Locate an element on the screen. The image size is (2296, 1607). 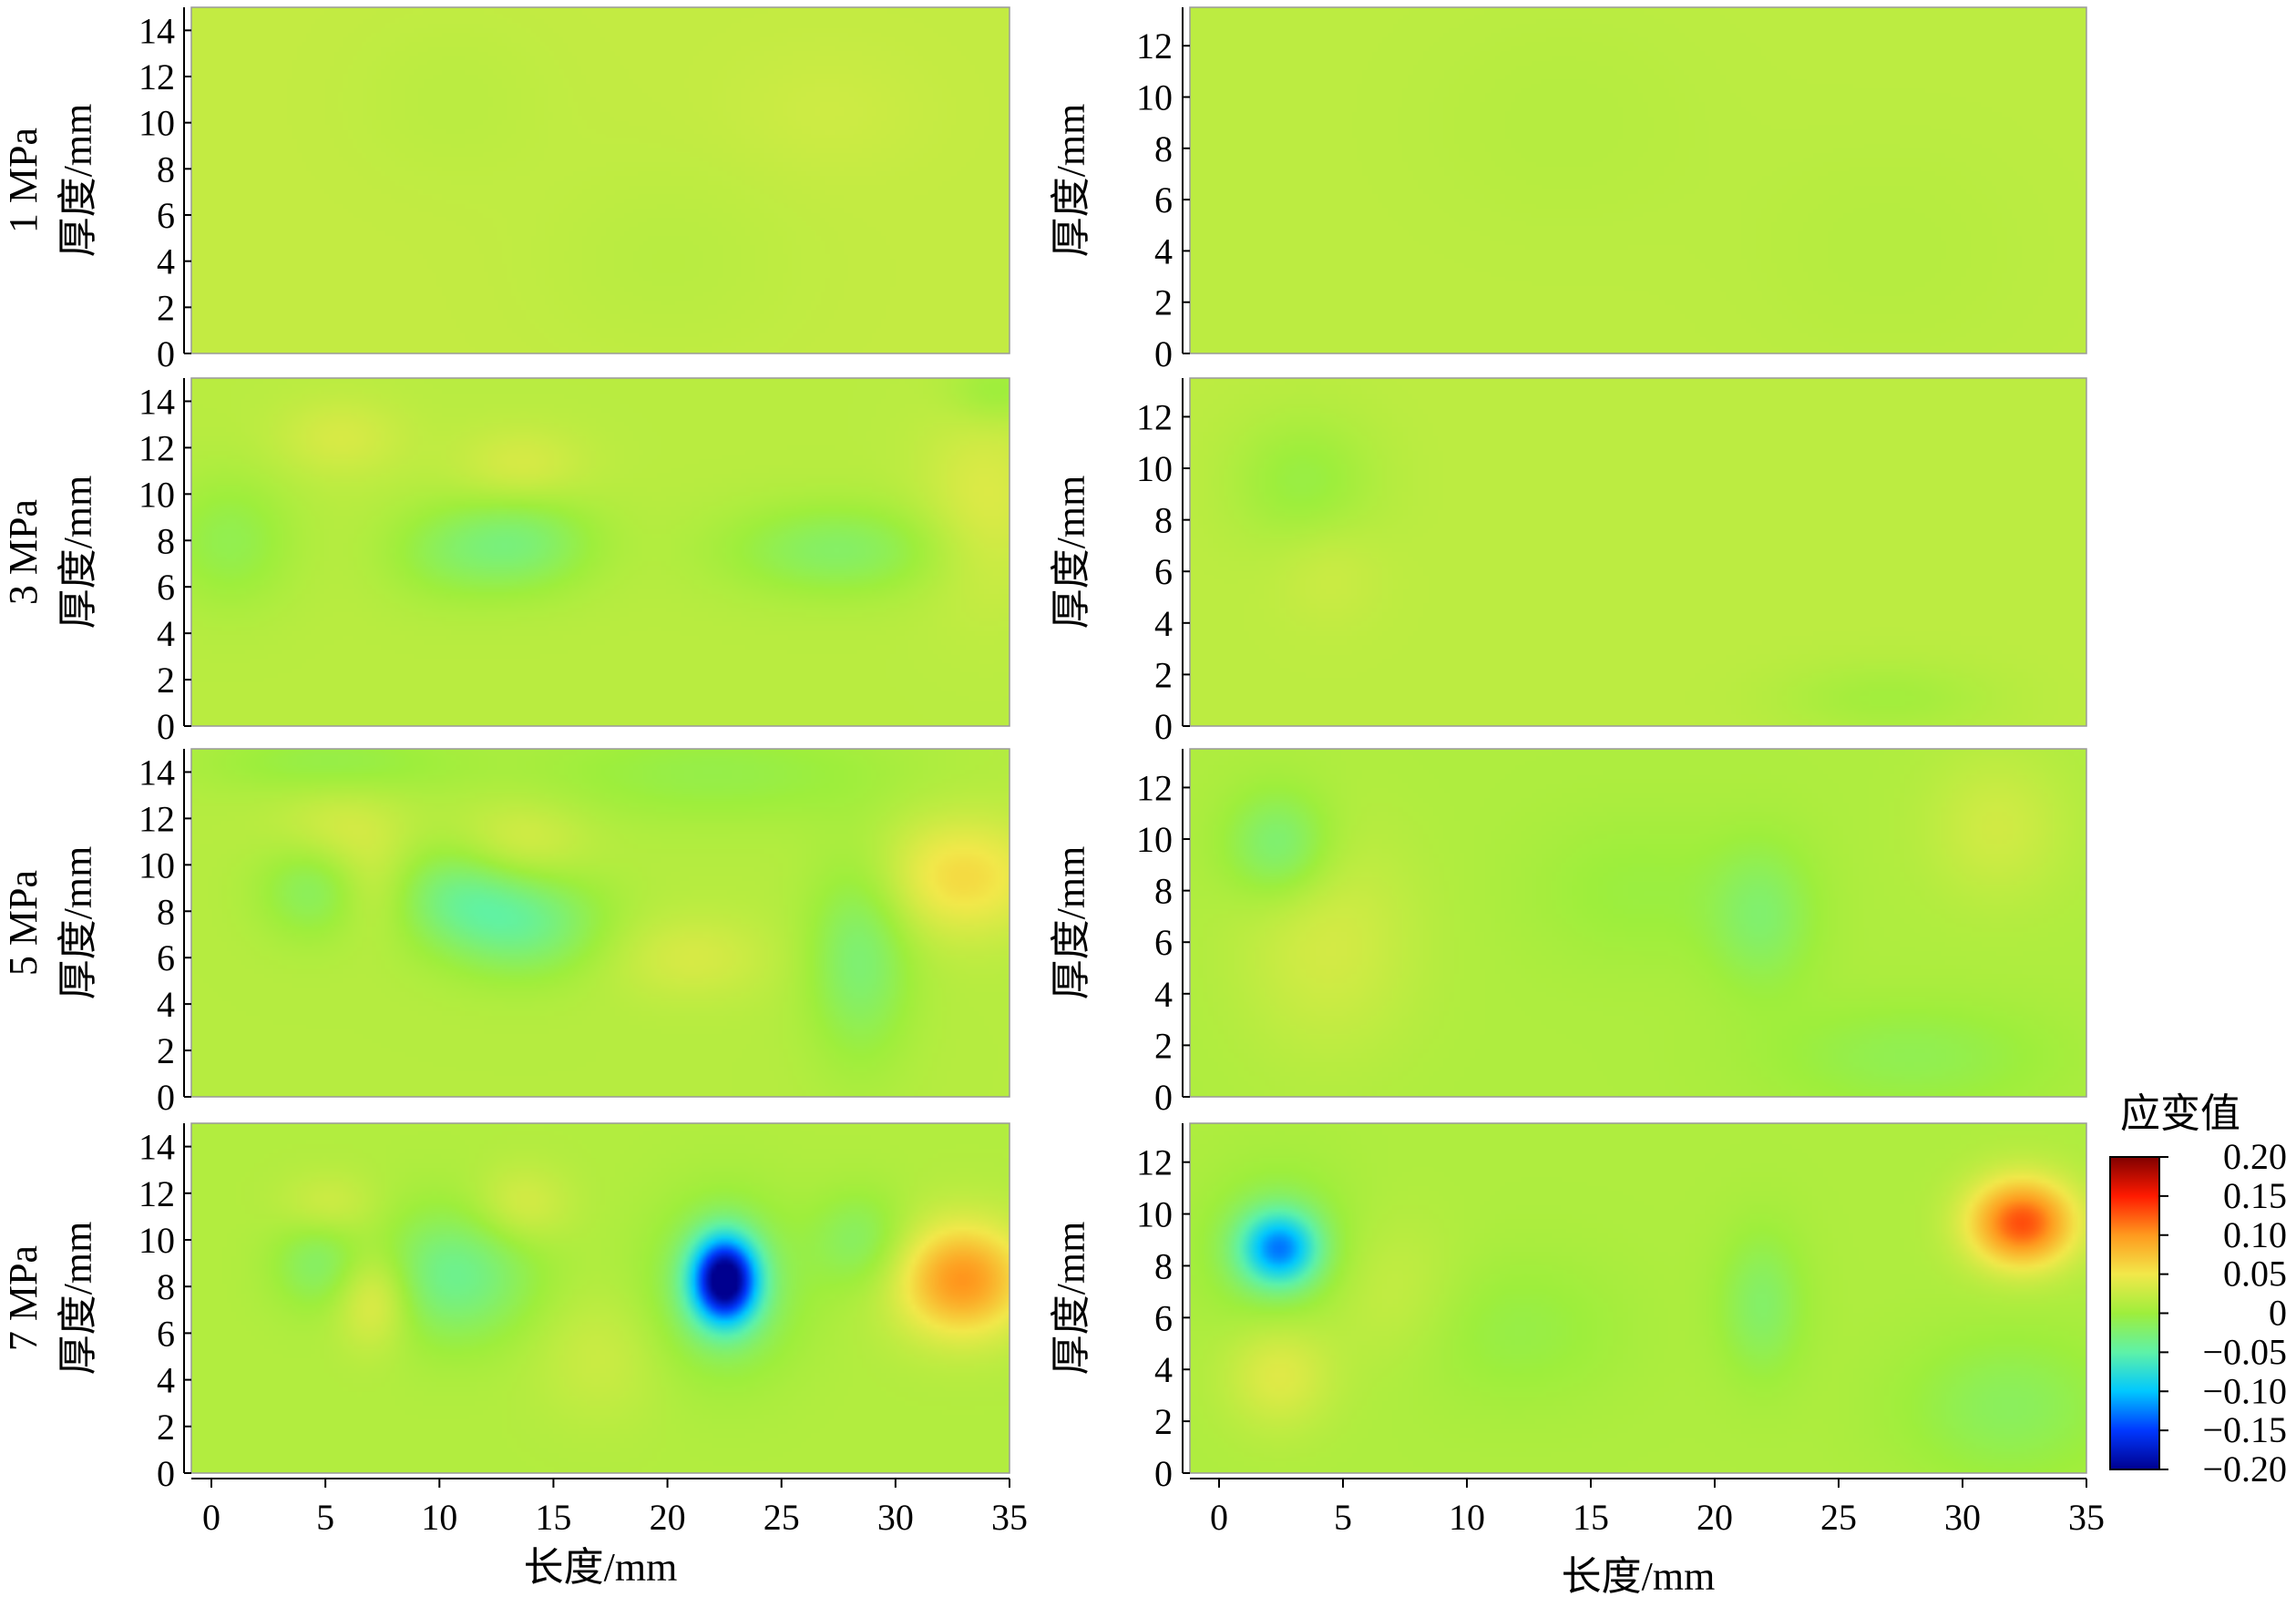
colorbar-tick-label: 0.10 is located at coordinates (2255, 1234).